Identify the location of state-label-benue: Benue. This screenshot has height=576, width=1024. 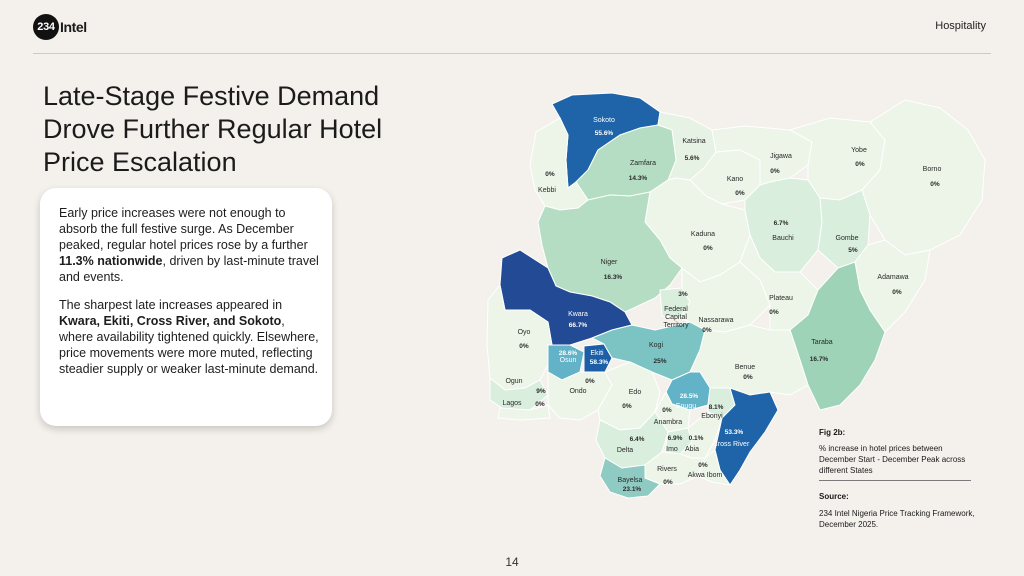
(745, 367).